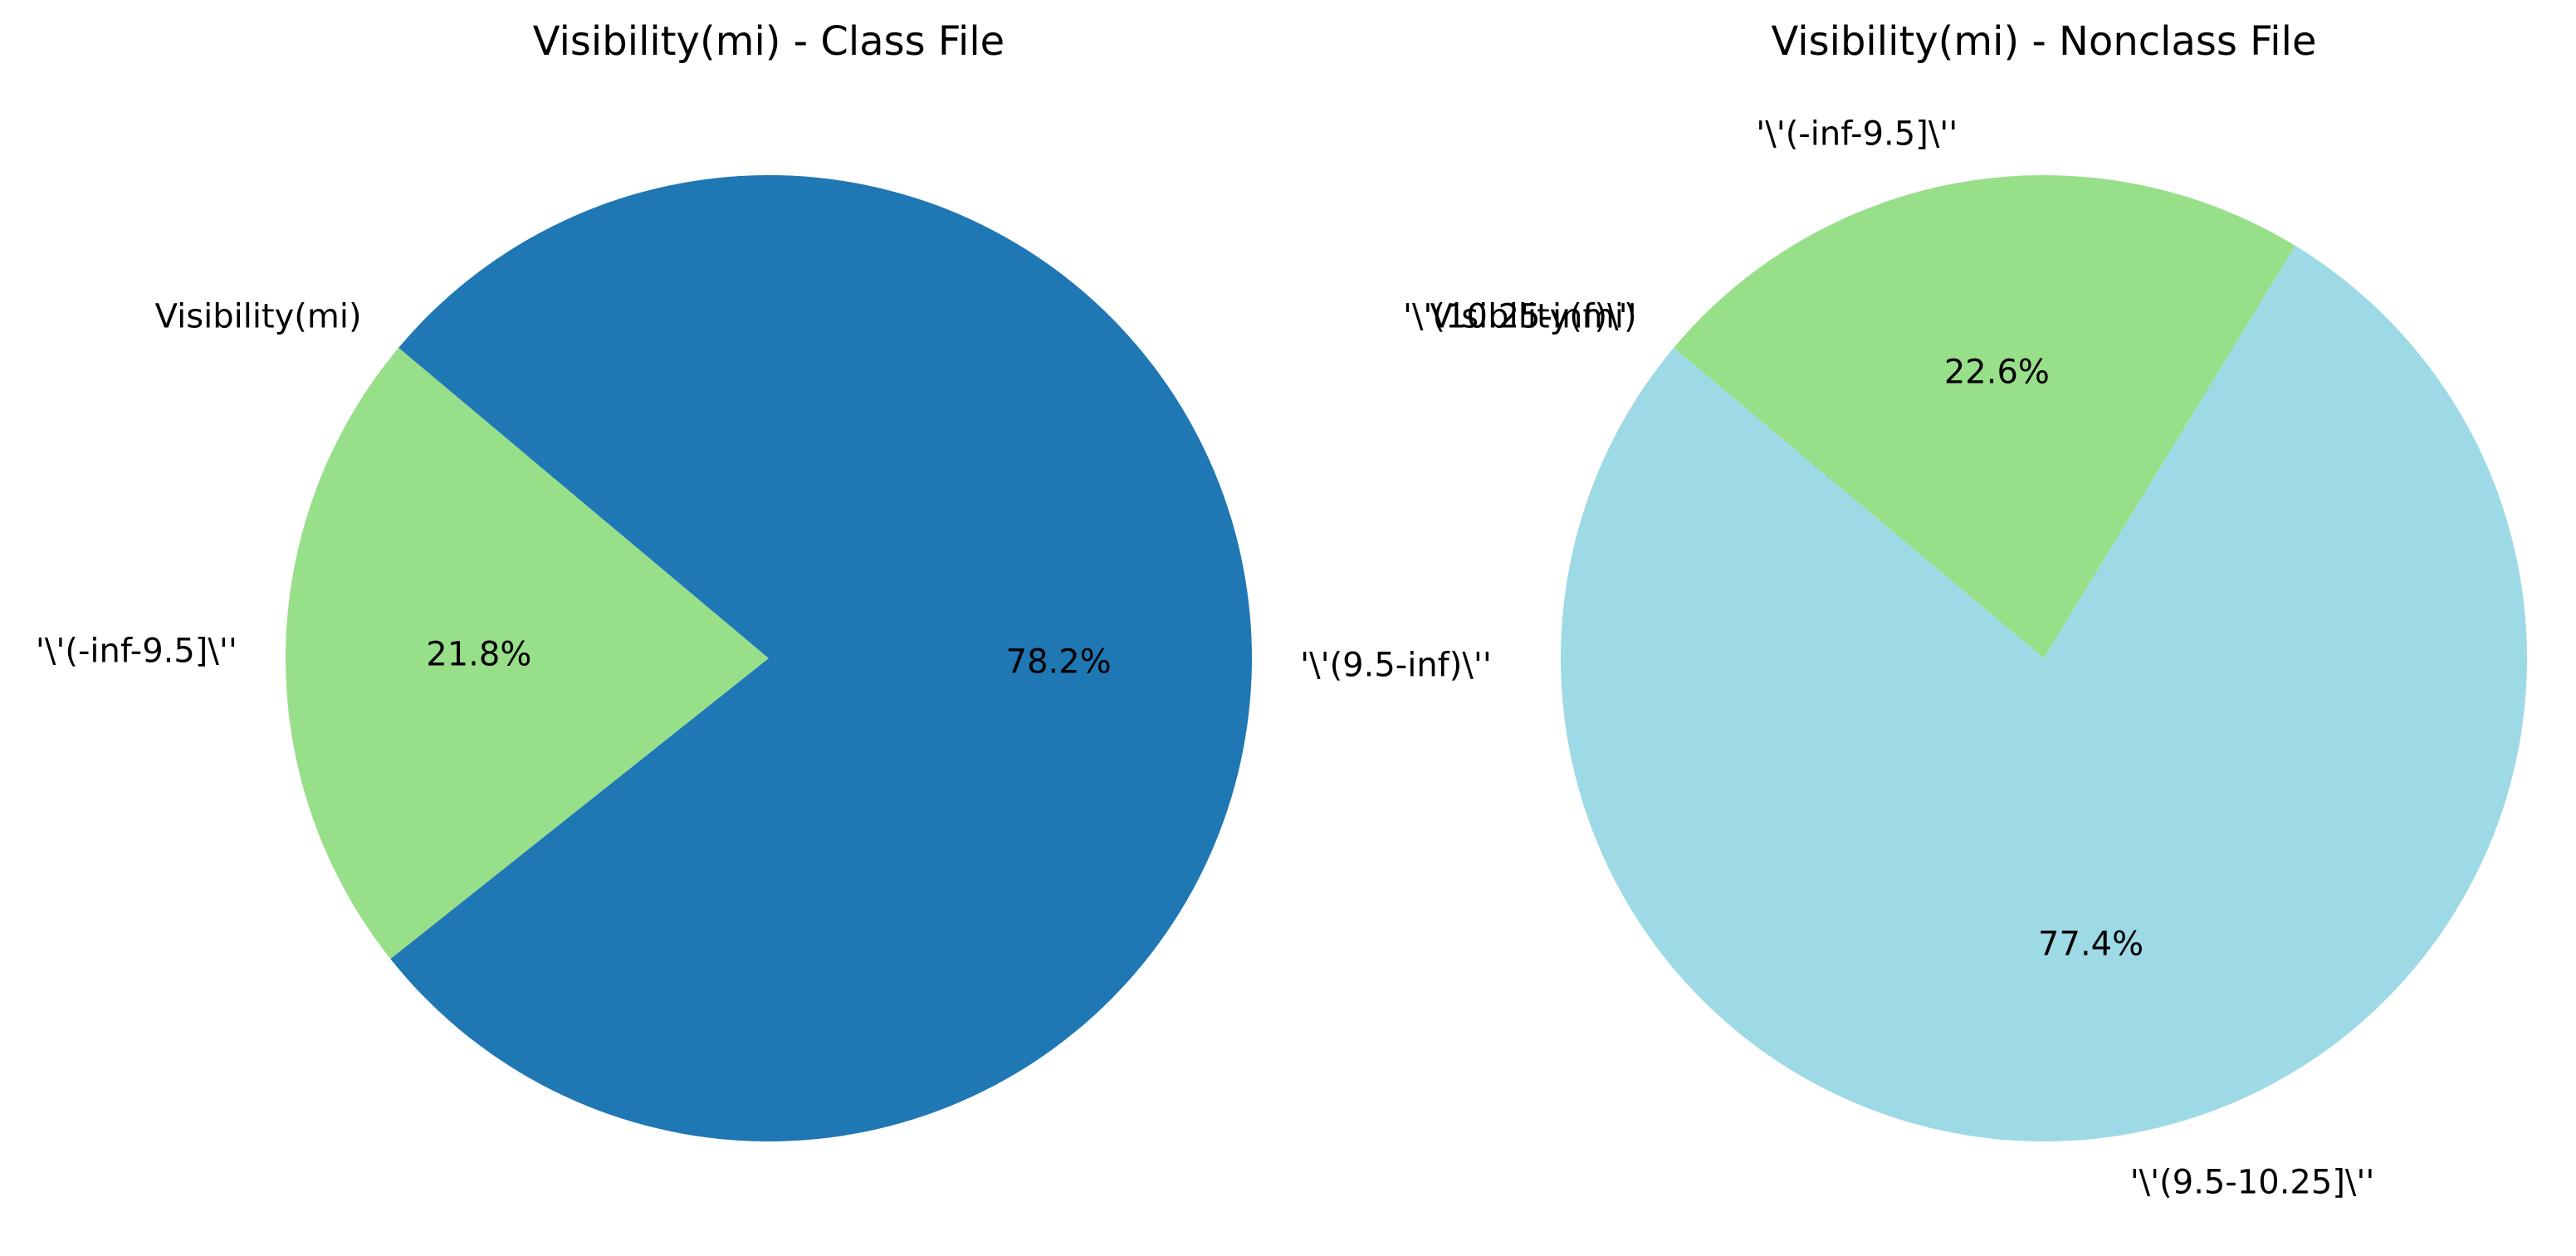  I want to click on percent-label: 21.8%, so click(478, 654).